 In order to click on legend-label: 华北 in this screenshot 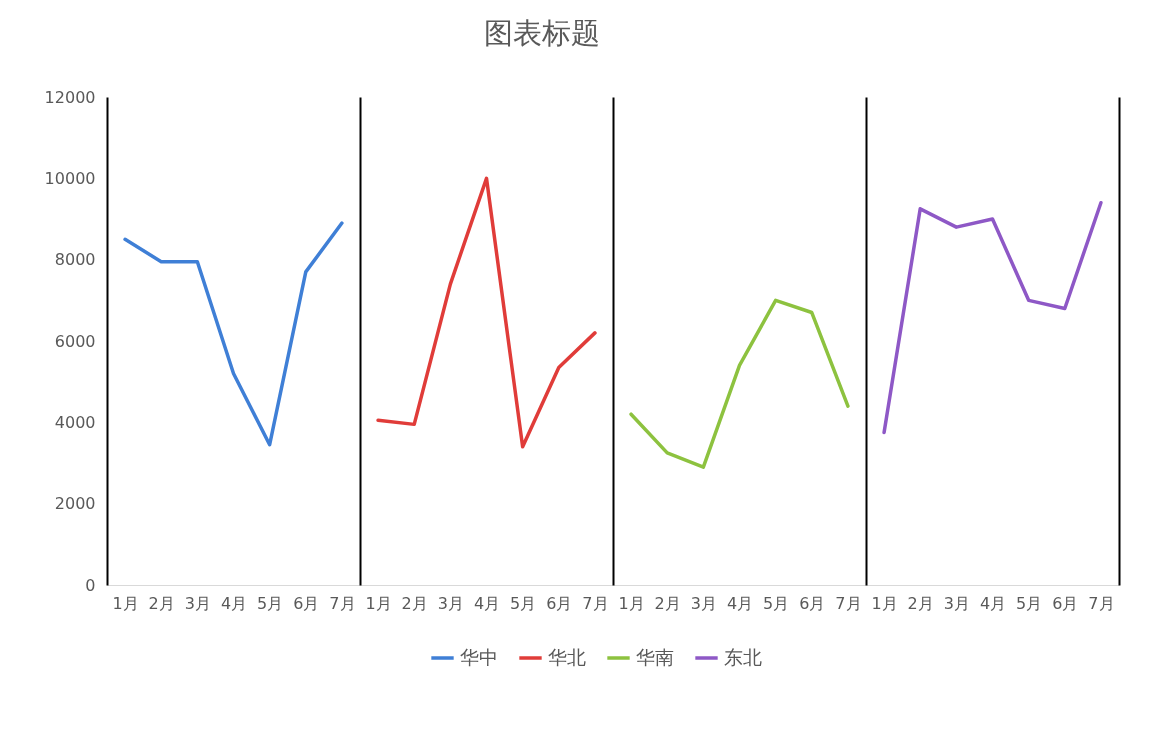, I will do `click(566, 657)`.